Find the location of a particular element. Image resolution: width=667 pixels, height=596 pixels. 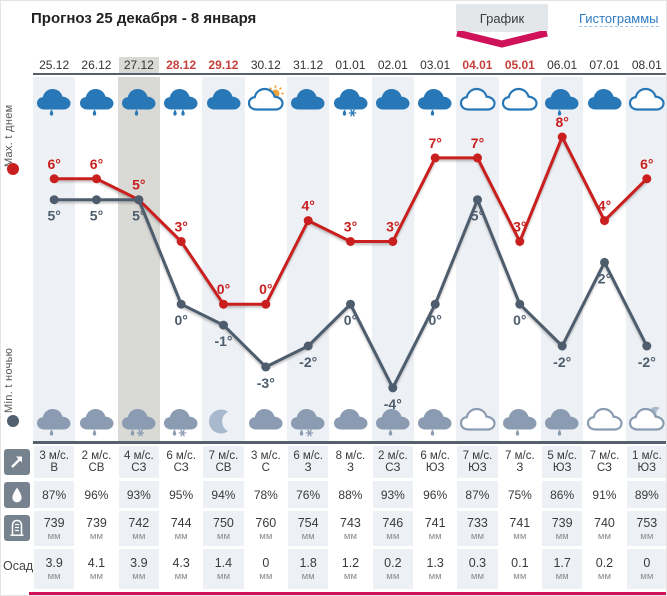

date-cell: 06.01 is located at coordinates (562, 65).